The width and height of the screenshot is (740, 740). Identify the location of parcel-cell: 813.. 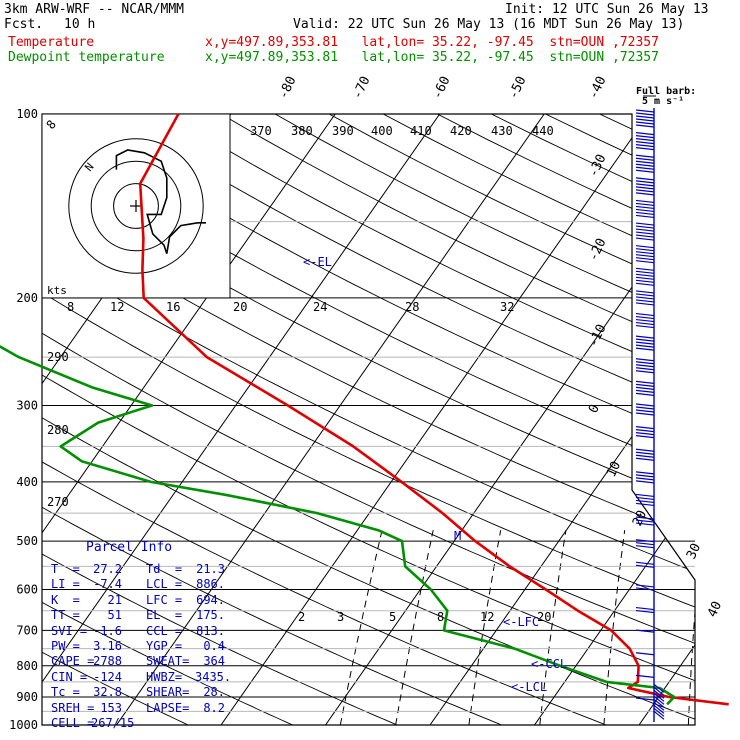
(210, 630).